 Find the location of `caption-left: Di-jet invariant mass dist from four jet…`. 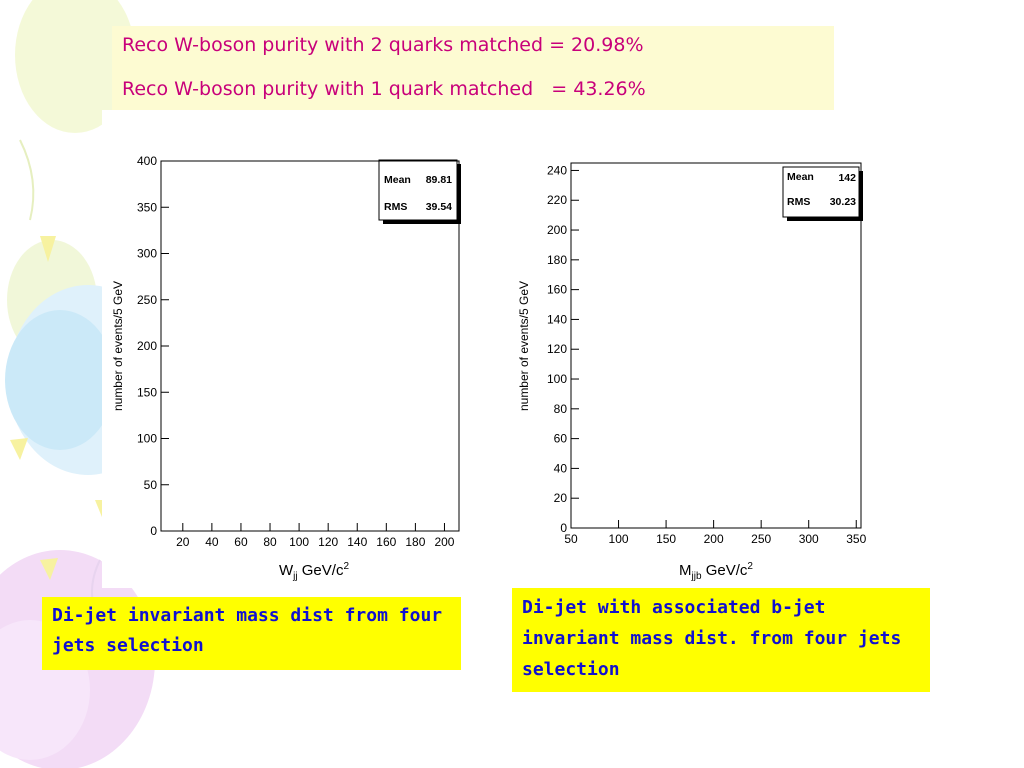

caption-left: Di-jet invariant mass dist from four jet… is located at coordinates (251, 633).